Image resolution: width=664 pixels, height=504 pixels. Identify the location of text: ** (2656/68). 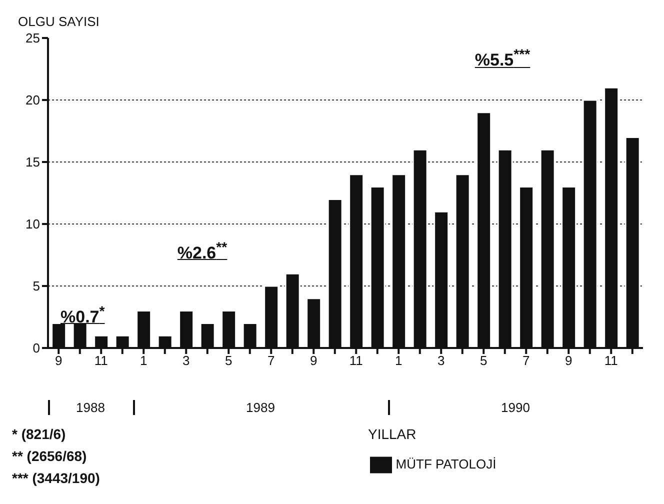
(49, 456).